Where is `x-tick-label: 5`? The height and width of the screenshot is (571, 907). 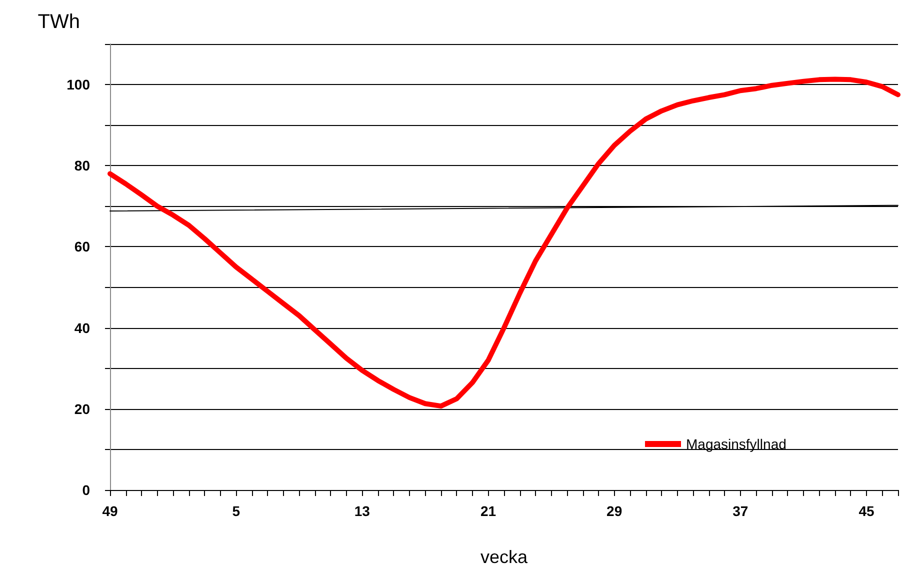
x-tick-label: 5 is located at coordinates (236, 511).